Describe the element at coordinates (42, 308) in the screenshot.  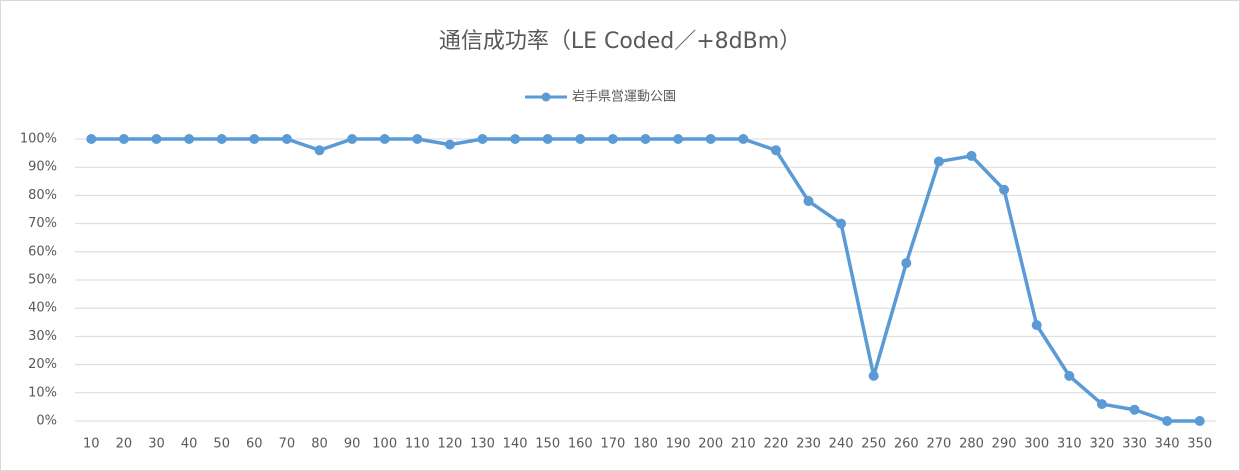
I see `y-tick-label: 40%` at that location.